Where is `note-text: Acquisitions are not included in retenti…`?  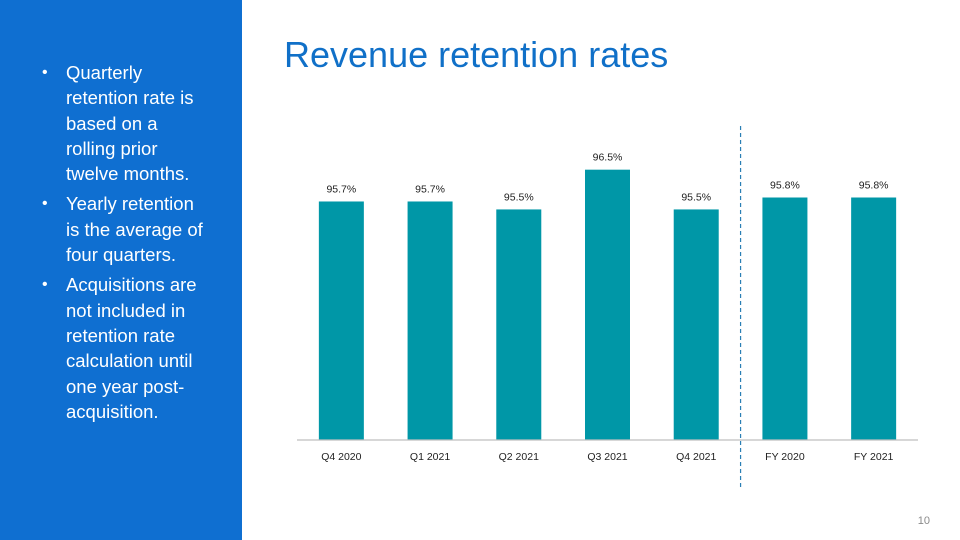 note-text: Acquisitions are not included in retenti… is located at coordinates (131, 348).